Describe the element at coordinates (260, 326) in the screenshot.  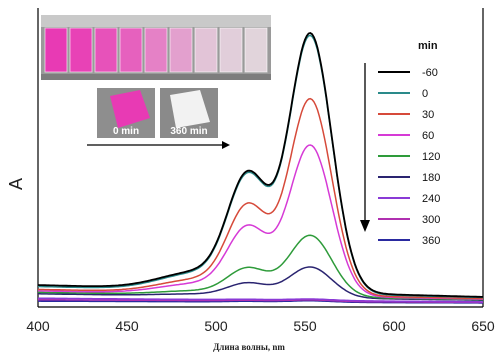
I see `x-ticks: 400 450 500 550 600 650` at that location.